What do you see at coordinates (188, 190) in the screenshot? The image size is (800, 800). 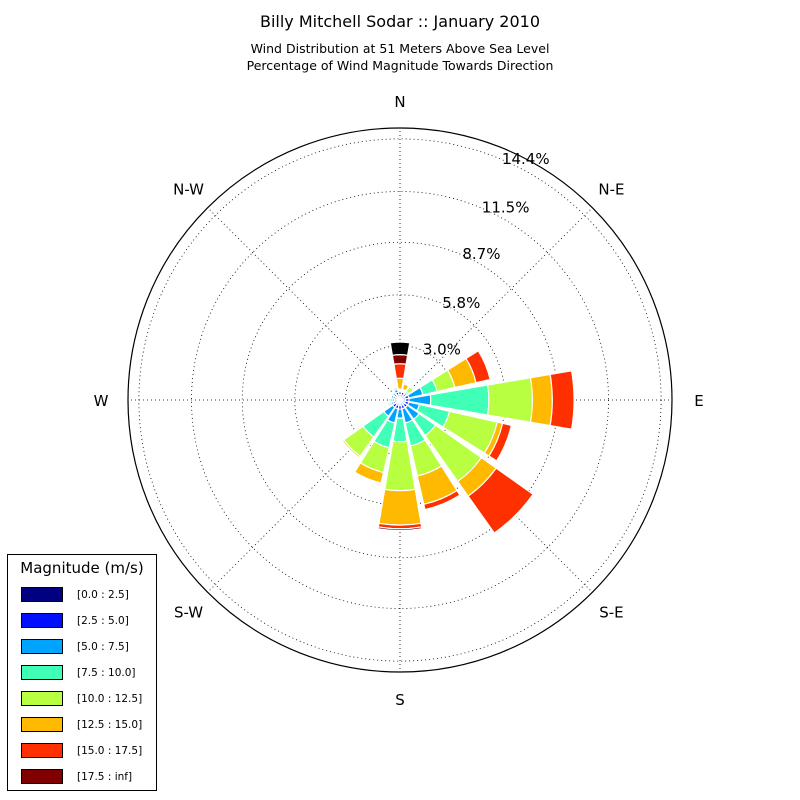 I see `direction-label-n-w: N-W` at bounding box center [188, 190].